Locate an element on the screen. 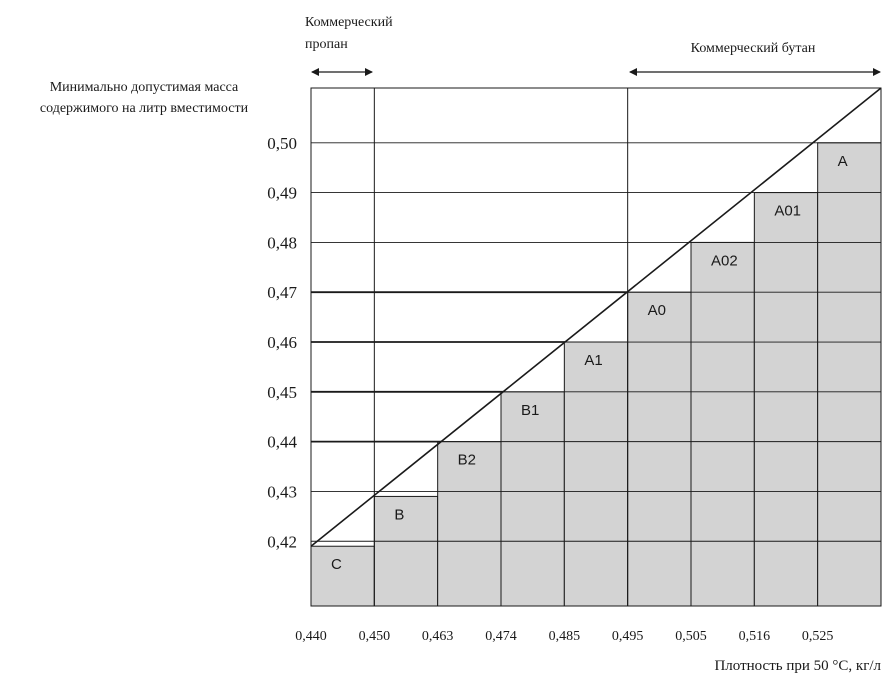 Image resolution: width=893 pixels, height=680 pixels. y-tick-label: 0,44 is located at coordinates (282, 442).